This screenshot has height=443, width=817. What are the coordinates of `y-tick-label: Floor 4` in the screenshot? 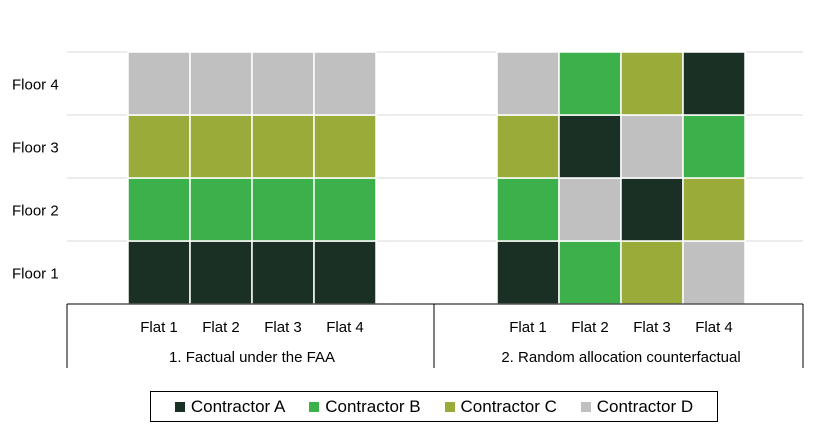 It's located at (35, 85).